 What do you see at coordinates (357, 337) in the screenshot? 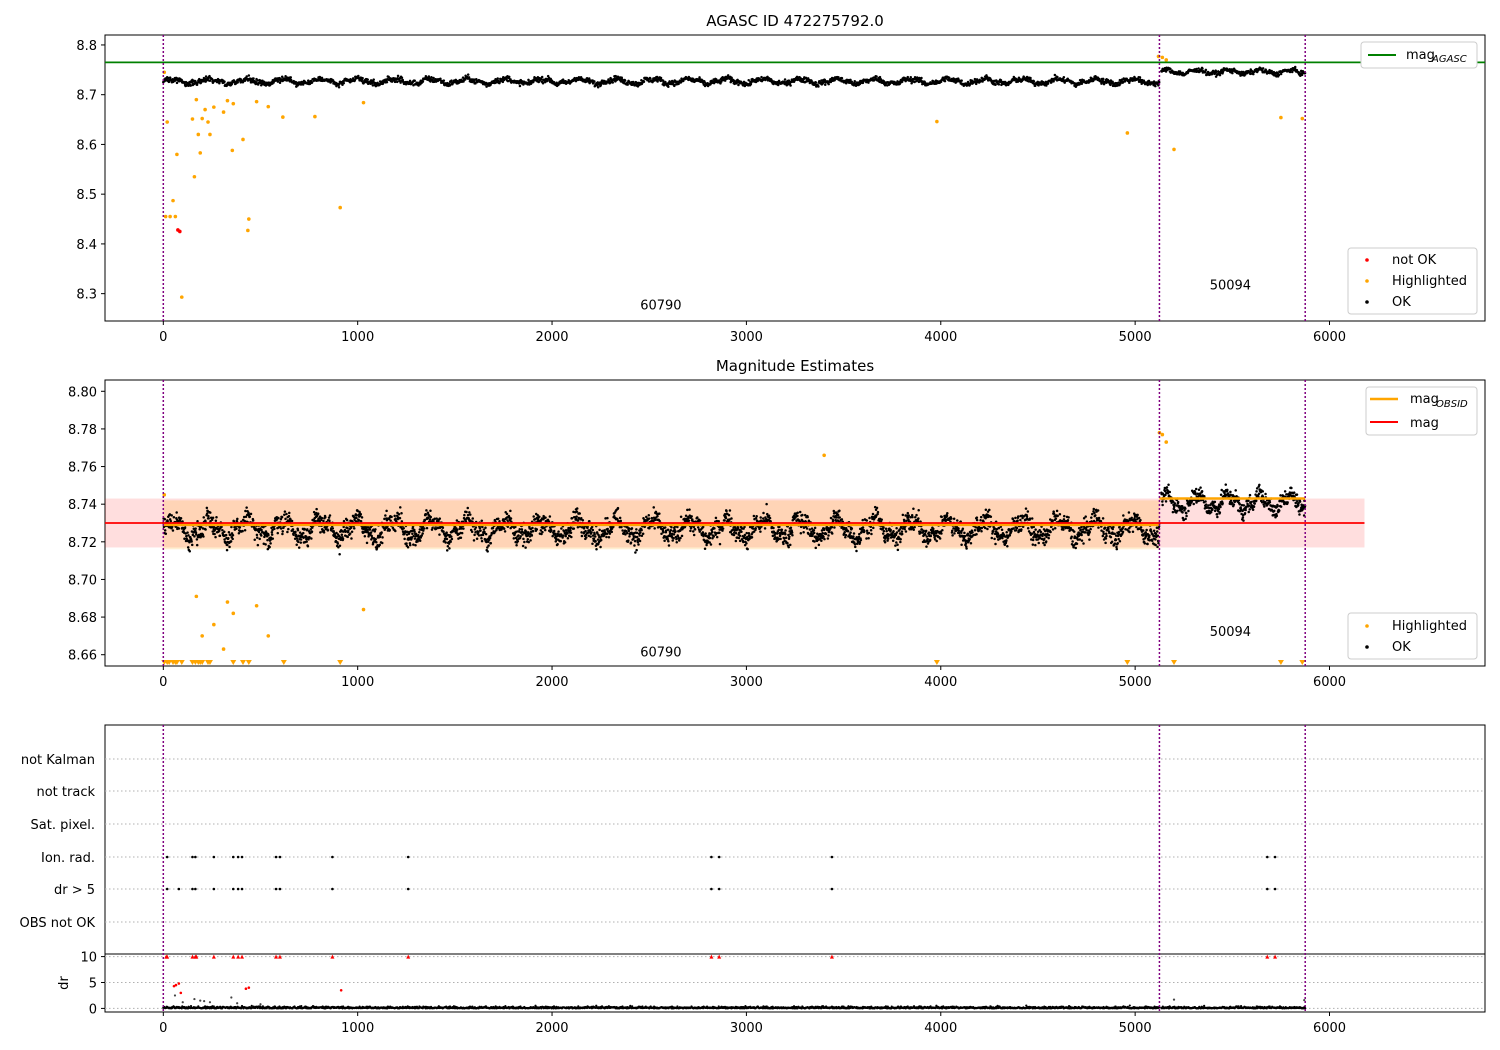
I see `x-tick-label: 1000` at bounding box center [357, 337].